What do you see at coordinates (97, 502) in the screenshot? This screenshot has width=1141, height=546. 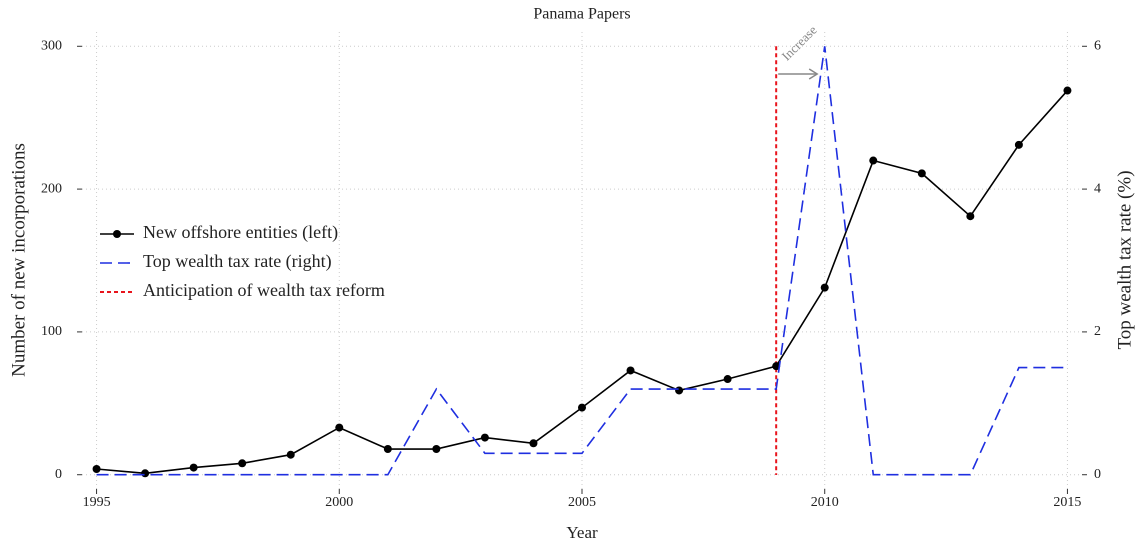 I see `x-tick-label: 1995` at bounding box center [97, 502].